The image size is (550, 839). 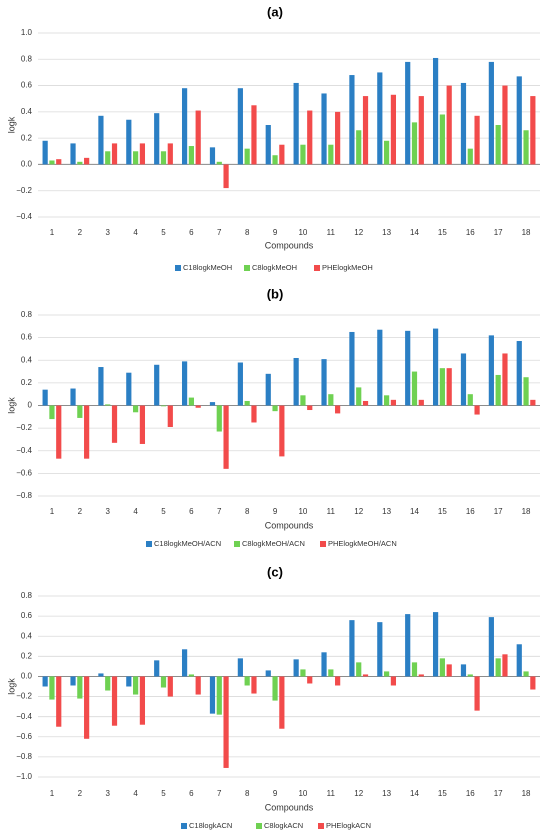 What do you see at coordinates (348, 825) in the screenshot?
I see `chart-2-legend-label-PHE: PHElogkACN` at bounding box center [348, 825].